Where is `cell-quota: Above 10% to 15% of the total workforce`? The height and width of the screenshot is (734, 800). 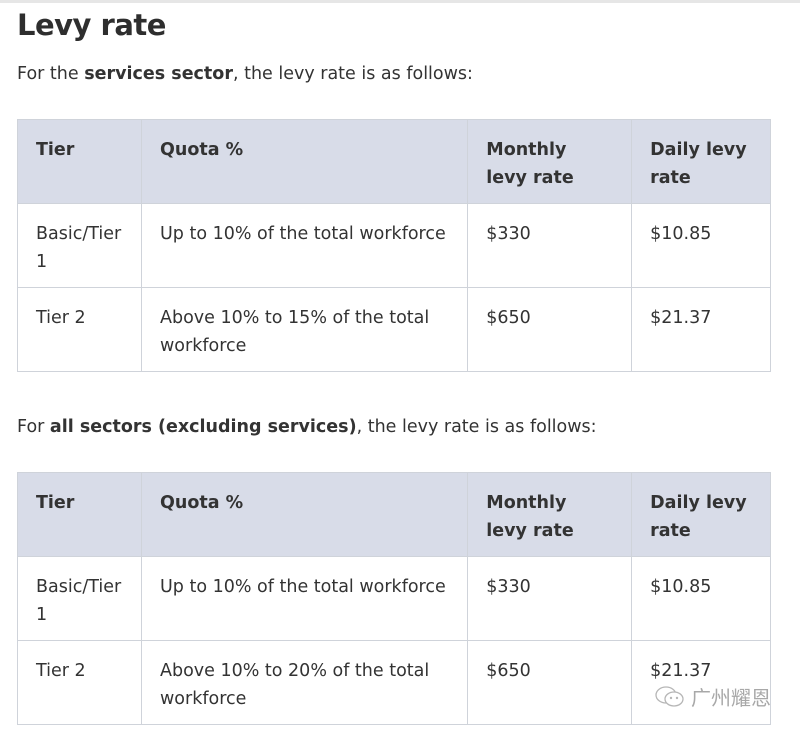 cell-quota: Above 10% to 15% of the total workforce is located at coordinates (304, 329).